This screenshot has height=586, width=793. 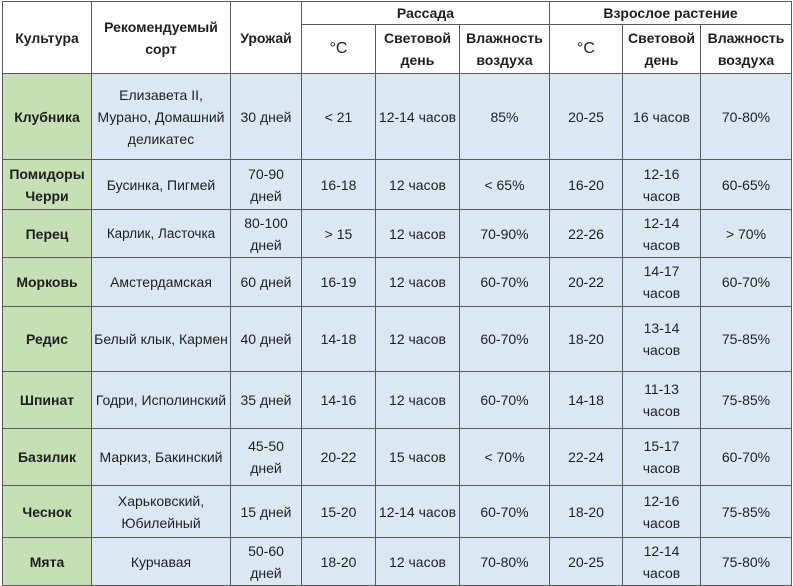 I want to click on header-adult-temp: °C, so click(x=586, y=49).